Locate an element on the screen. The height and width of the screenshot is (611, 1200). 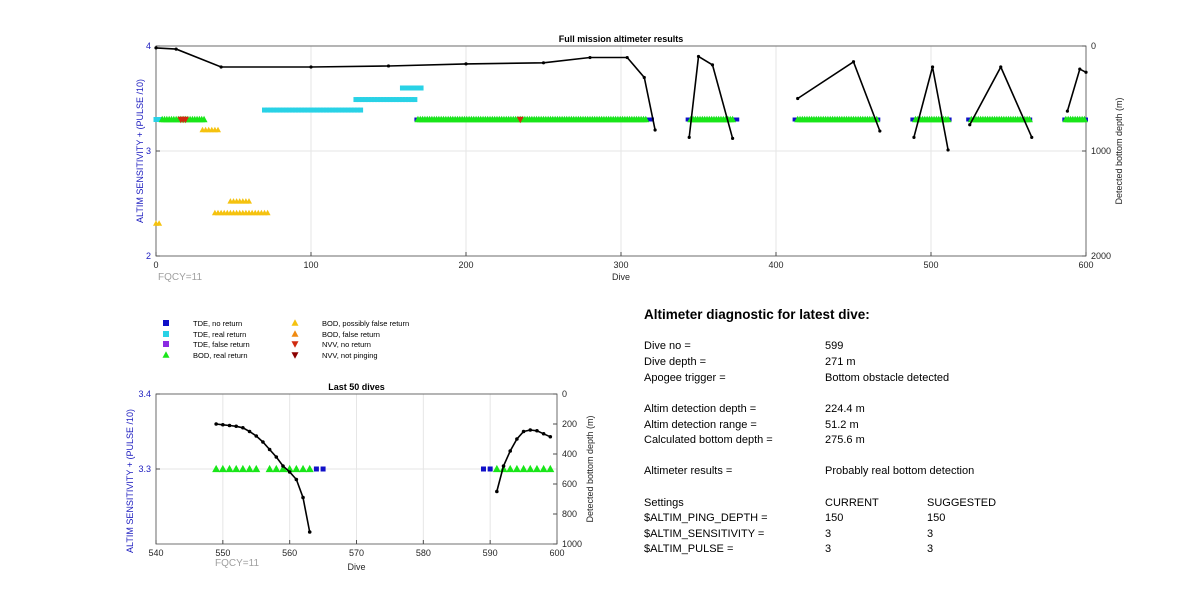
x-tick-label: 600 is located at coordinates (1085, 265).